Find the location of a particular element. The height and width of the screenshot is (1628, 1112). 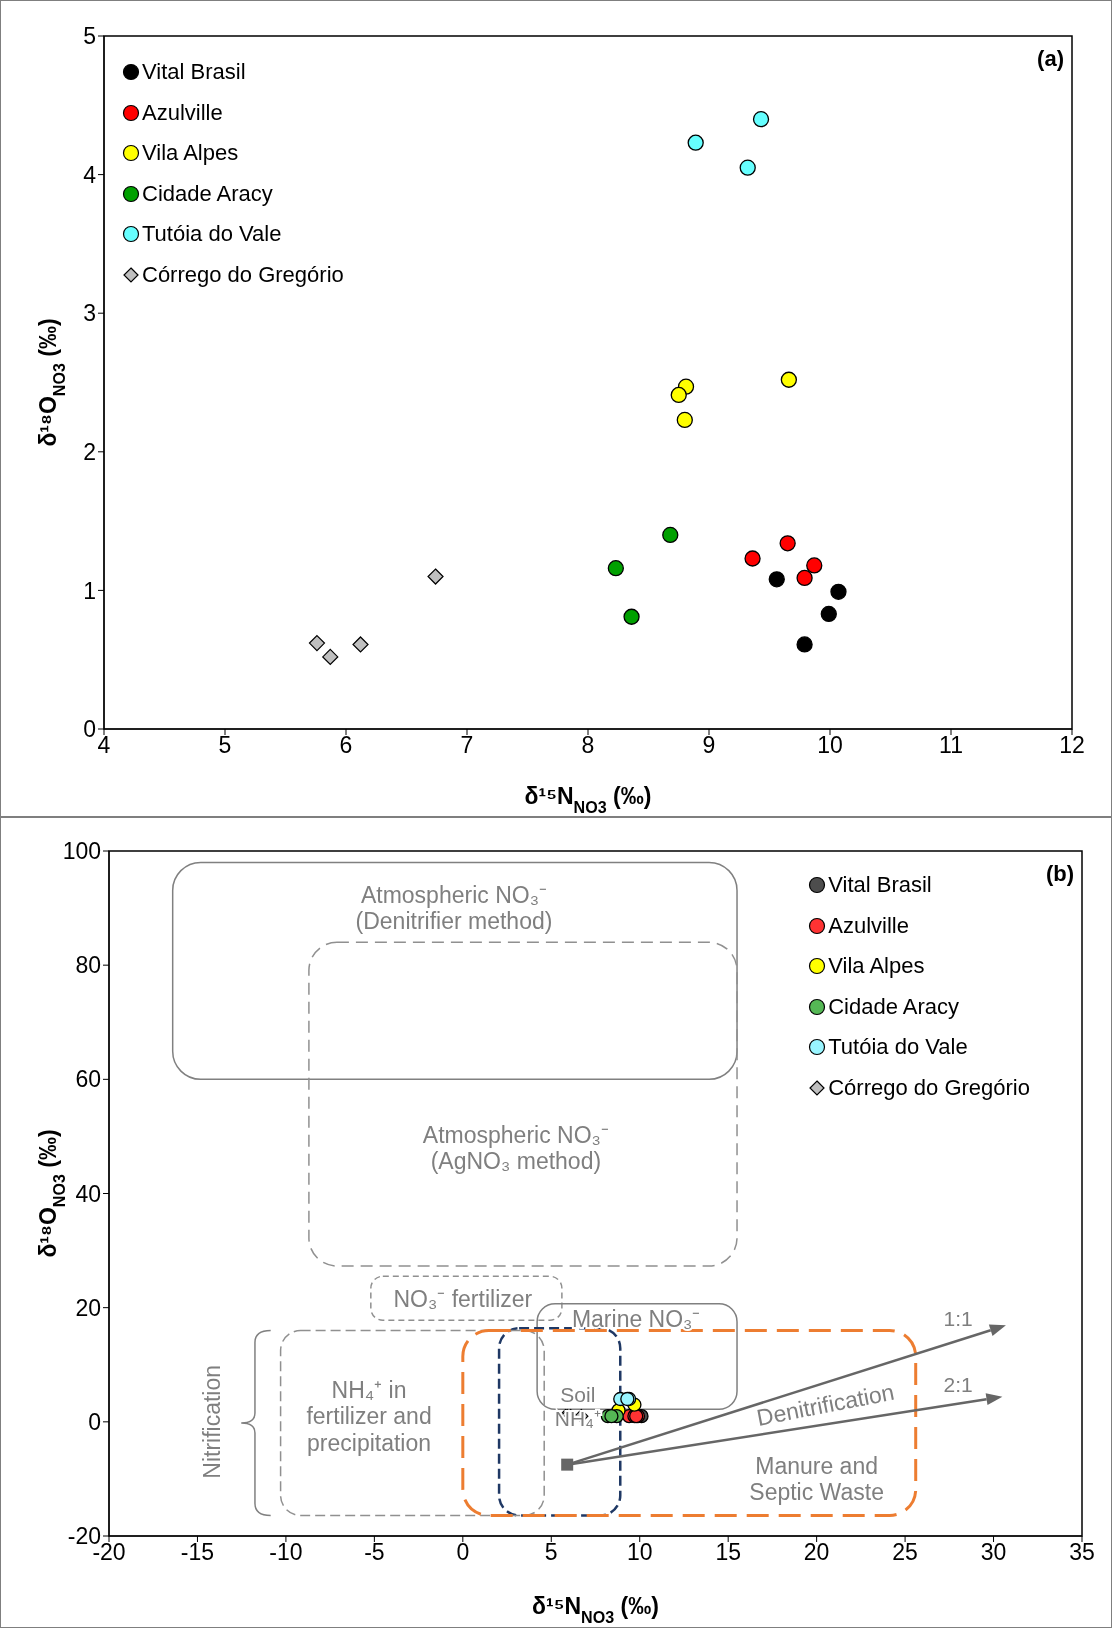

x-tick-label: -5 is located at coordinates (374, 1552).